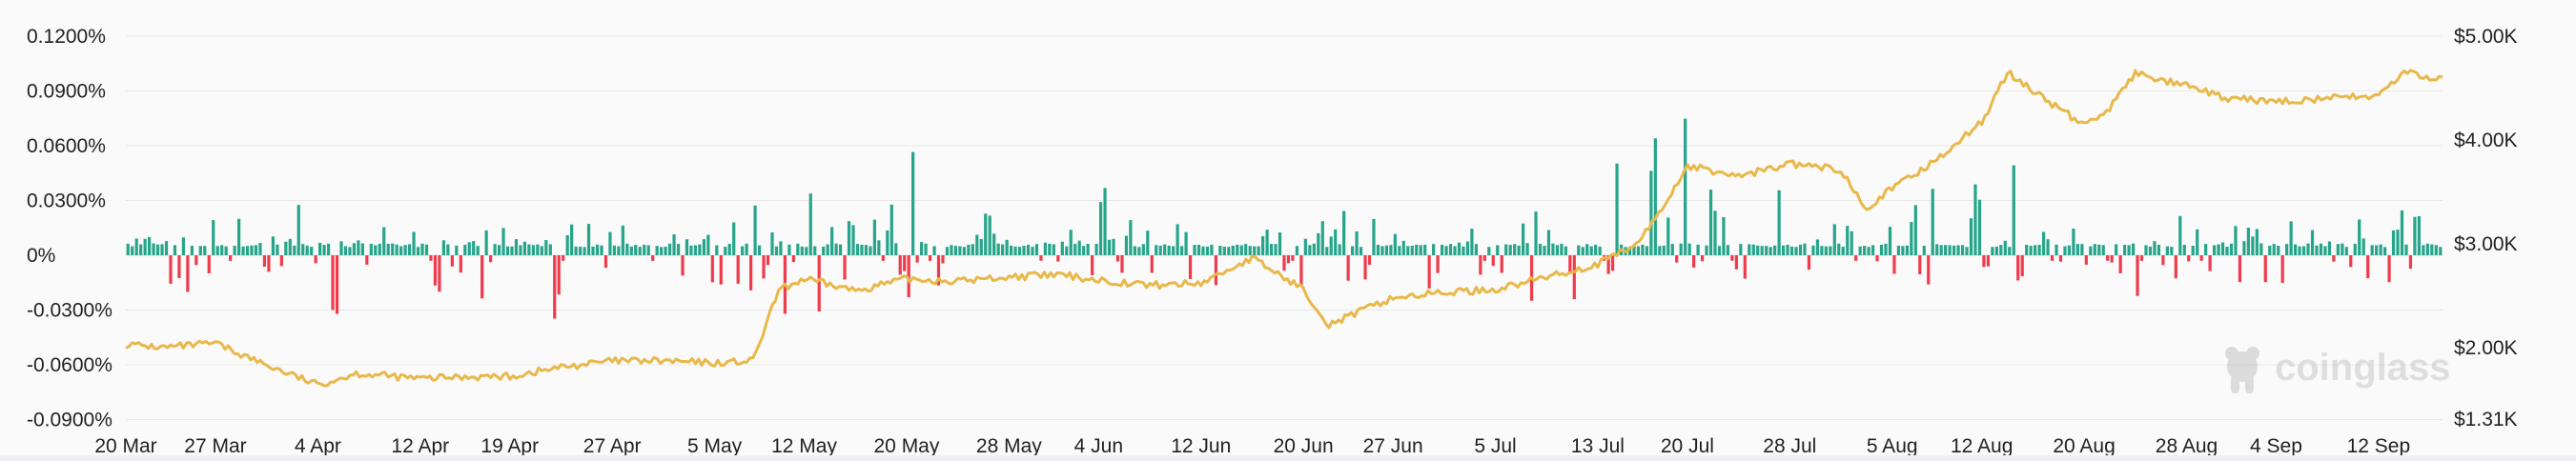  What do you see at coordinates (2187, 446) in the screenshot?
I see `x-tick-label: 28 Aug` at bounding box center [2187, 446].